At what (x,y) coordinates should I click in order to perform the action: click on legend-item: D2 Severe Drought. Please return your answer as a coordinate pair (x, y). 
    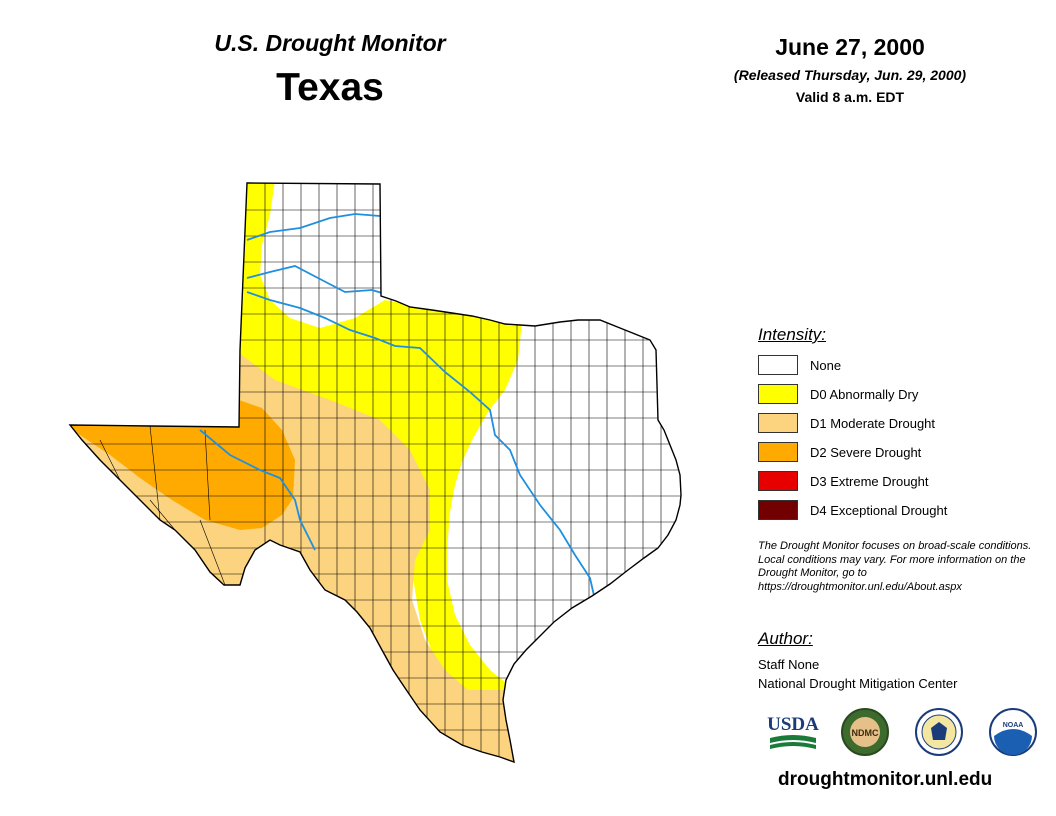
    Looking at the image, I should click on (839, 452).